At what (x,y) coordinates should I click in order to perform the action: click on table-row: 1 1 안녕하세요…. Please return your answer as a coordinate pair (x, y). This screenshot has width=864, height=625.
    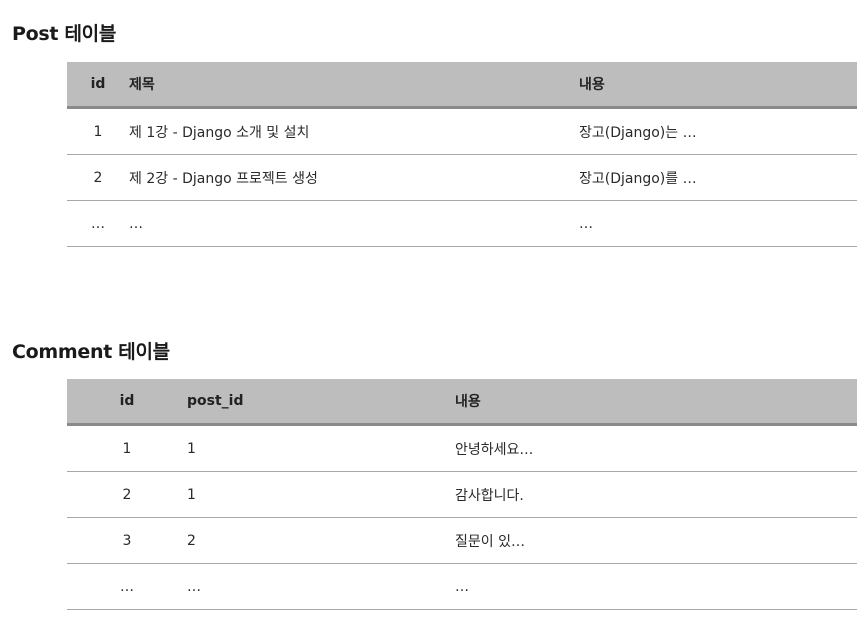
    Looking at the image, I should click on (462, 448).